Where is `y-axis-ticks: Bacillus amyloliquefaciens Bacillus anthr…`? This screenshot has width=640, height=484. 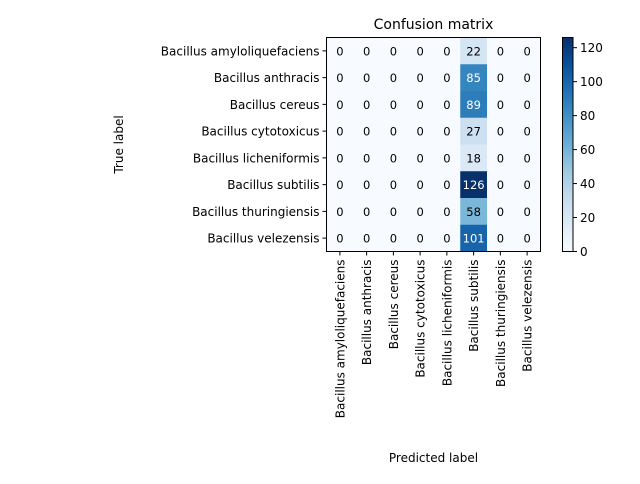
y-axis-ticks: Bacillus amyloliquefaciens Bacillus anthr… is located at coordinates (244, 145).